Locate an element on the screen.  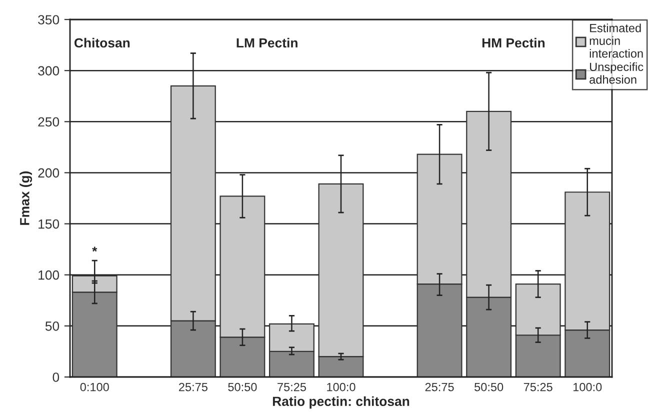
x-axis-title: Ratio pectin: chitosan is located at coordinates (341, 402).